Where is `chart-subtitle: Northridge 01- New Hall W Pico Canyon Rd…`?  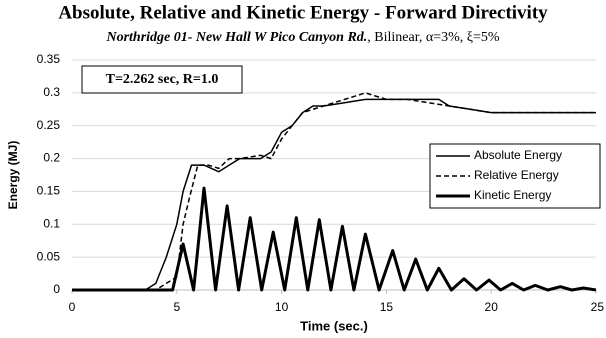
chart-subtitle: Northridge 01- New Hall W Pico Canyon Rd… is located at coordinates (302, 37).